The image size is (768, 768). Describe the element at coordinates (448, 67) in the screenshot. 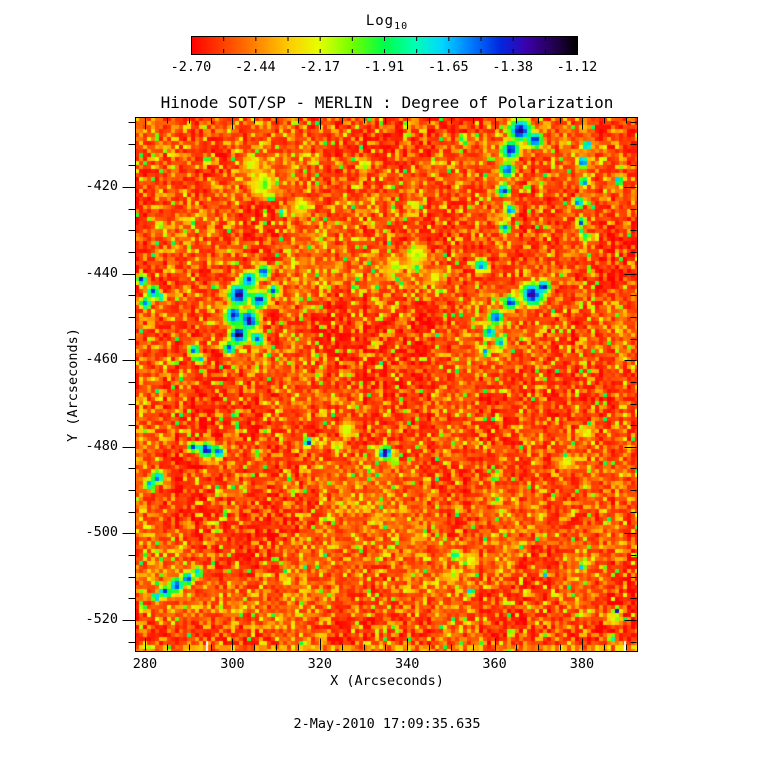

I see `colorbar-tick-label: -1.65` at that location.